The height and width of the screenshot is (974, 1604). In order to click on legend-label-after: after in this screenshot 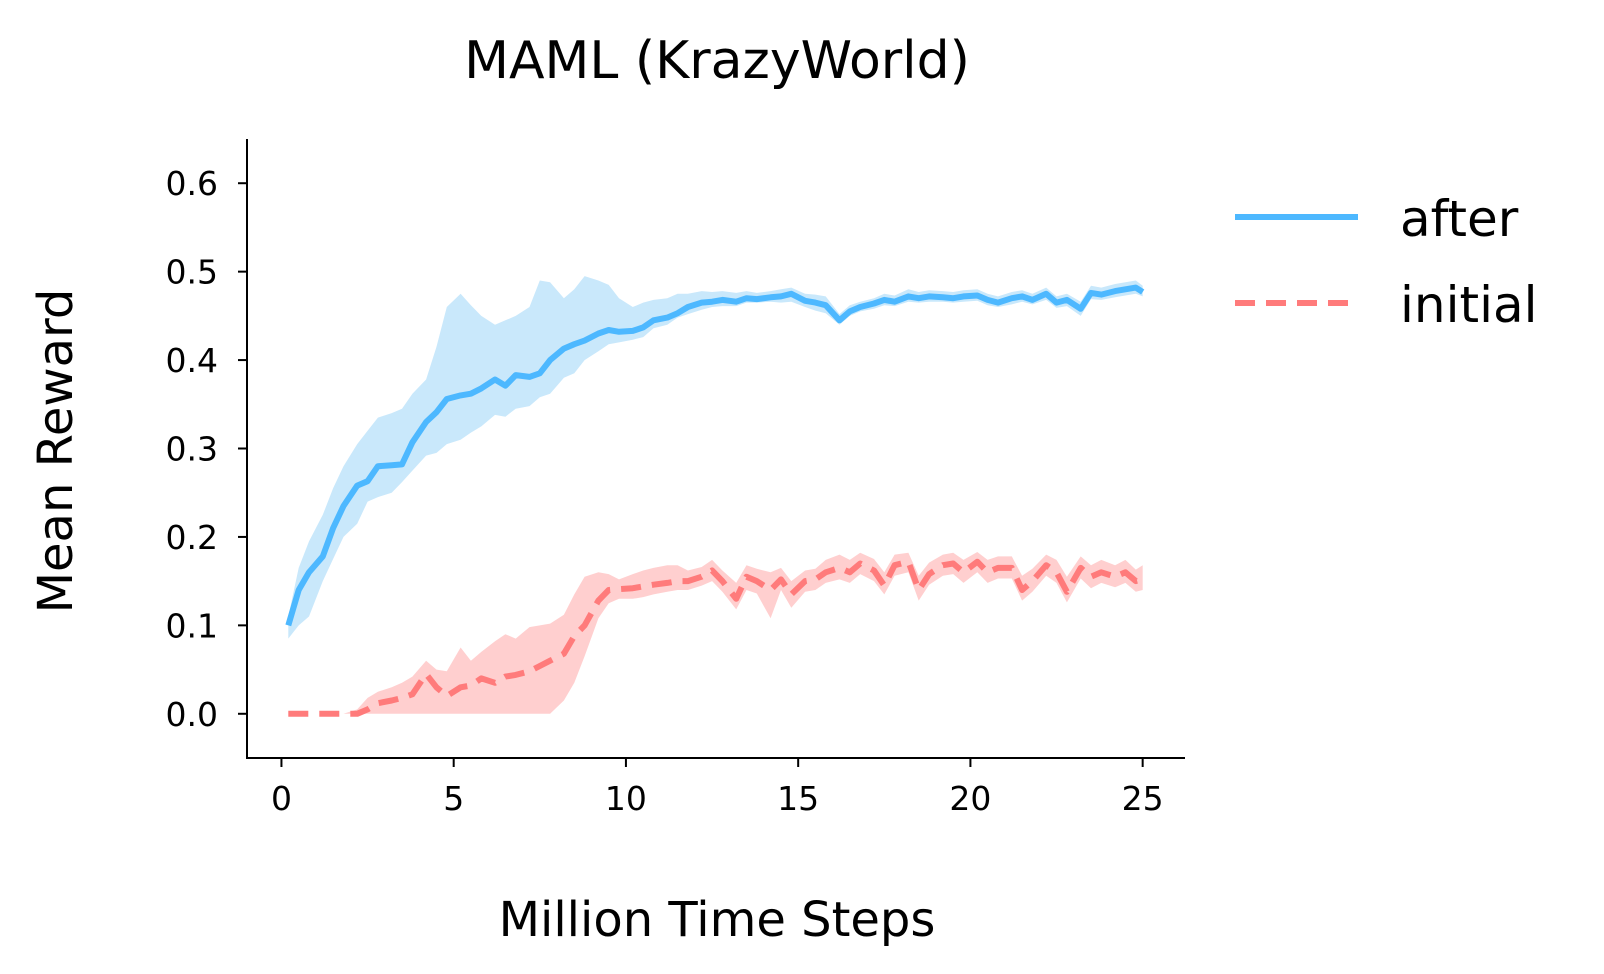, I will do `click(1459, 219)`.